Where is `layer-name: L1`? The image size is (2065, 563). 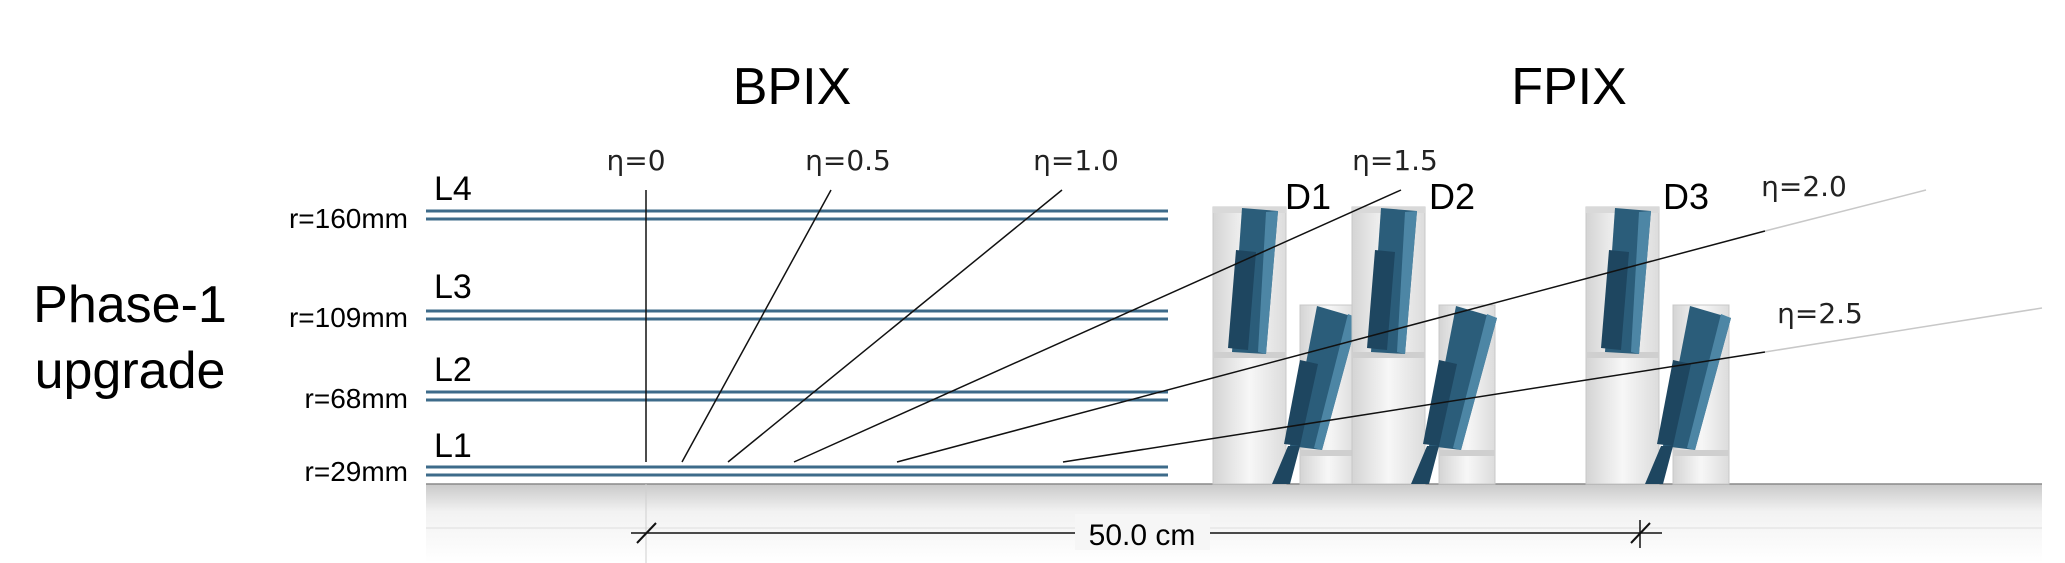 layer-name: L1 is located at coordinates (453, 446).